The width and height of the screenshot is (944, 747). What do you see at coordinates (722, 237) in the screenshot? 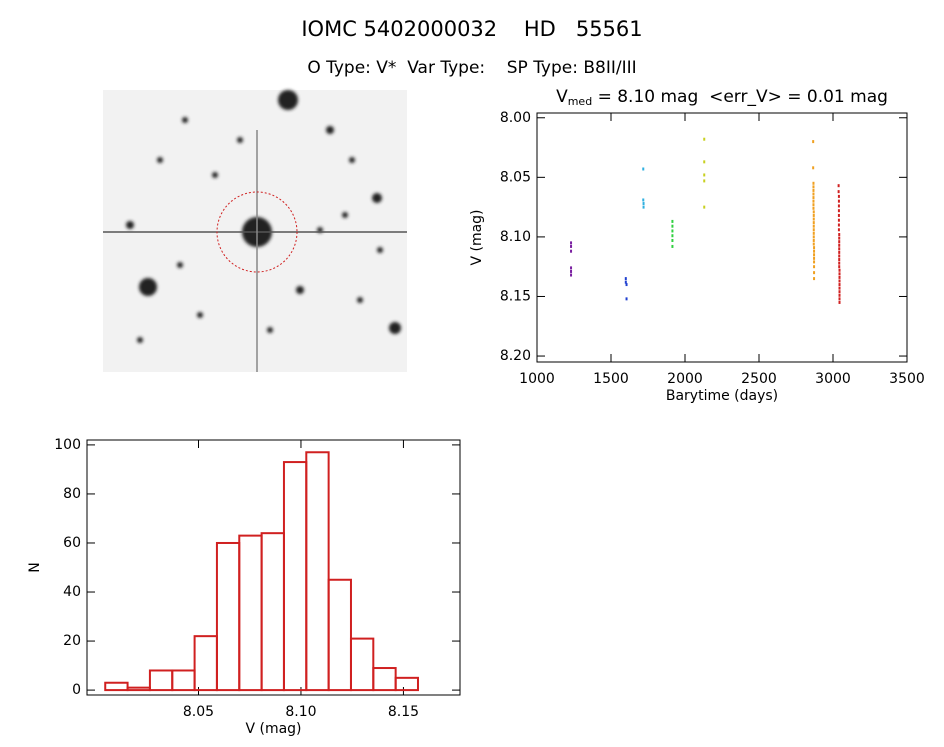
I see `plot-frame` at bounding box center [722, 237].